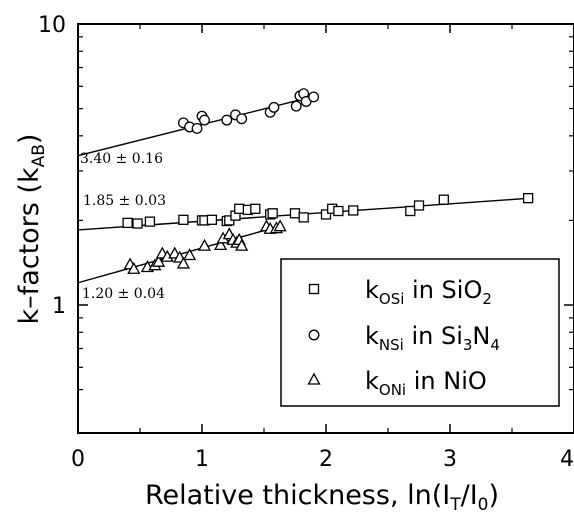  Describe the element at coordinates (59, 306) in the screenshot. I see `y-tick-label: 1` at that location.